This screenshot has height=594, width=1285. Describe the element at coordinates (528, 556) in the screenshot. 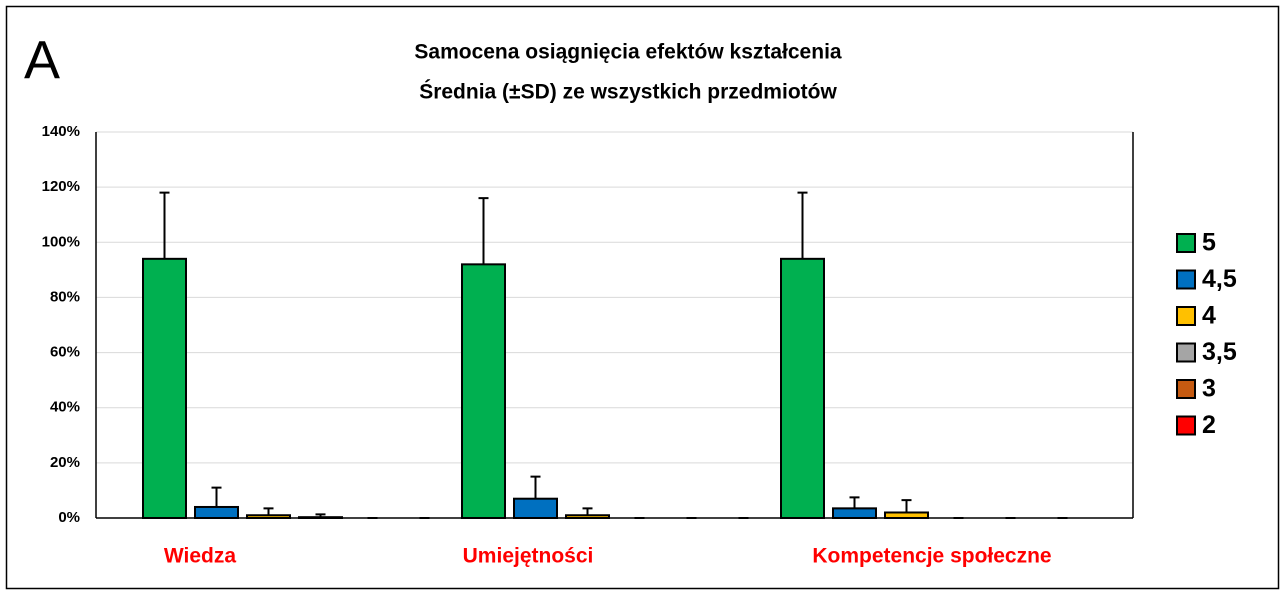

I see `x-tick-label: Umiejętności` at that location.